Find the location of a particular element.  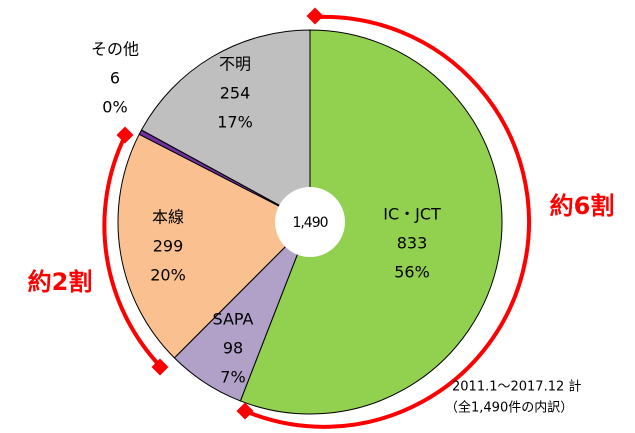

slice-label: 不明 is located at coordinates (235, 64).